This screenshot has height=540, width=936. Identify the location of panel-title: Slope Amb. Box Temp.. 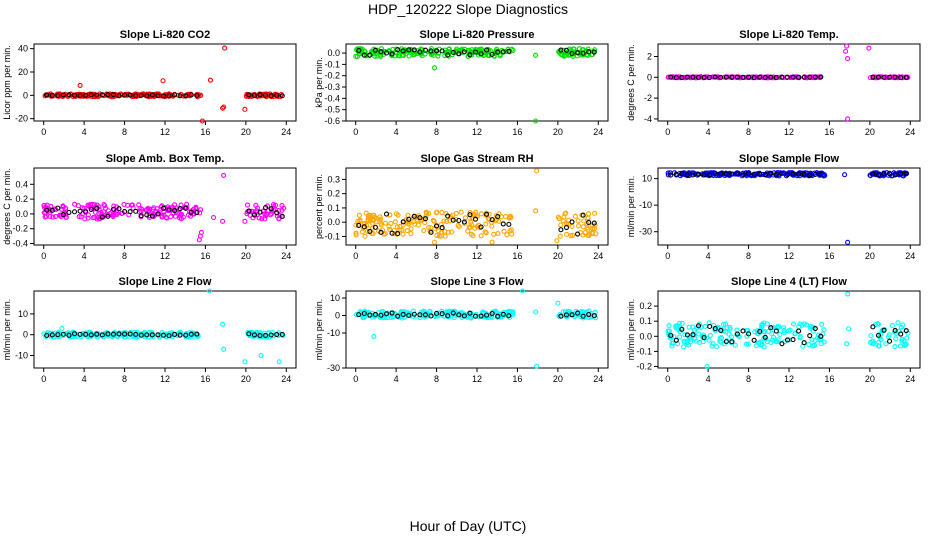
(165, 159).